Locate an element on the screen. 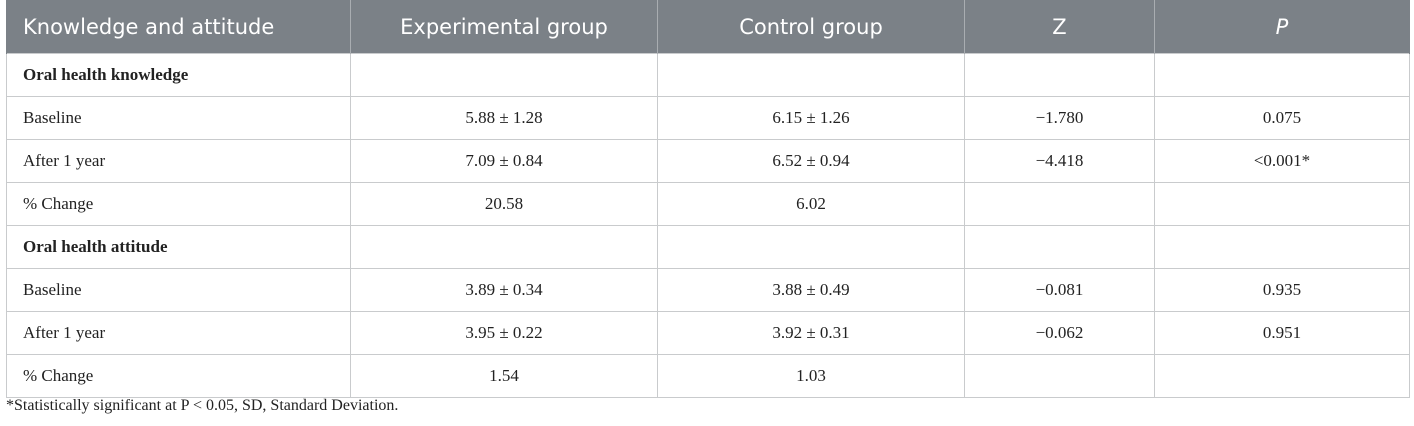  table-row: % Change 20.58 6.02 is located at coordinates (708, 204).